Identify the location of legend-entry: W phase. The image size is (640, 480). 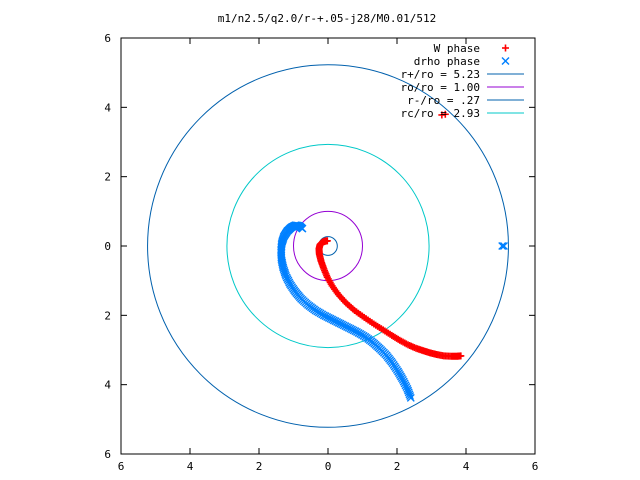
(471, 48).